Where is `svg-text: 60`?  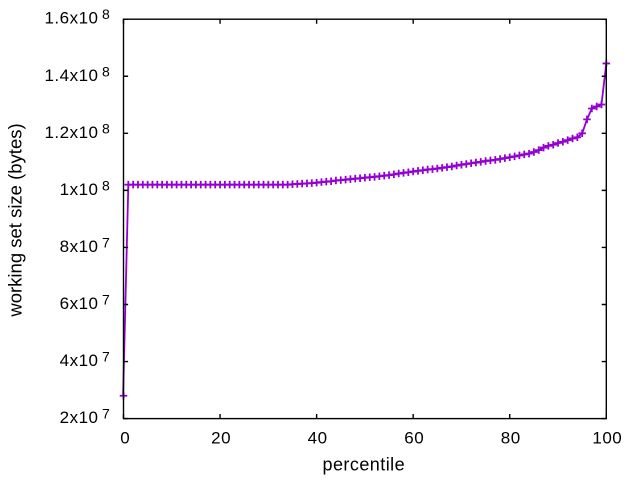 svg-text: 60 is located at coordinates (414, 438).